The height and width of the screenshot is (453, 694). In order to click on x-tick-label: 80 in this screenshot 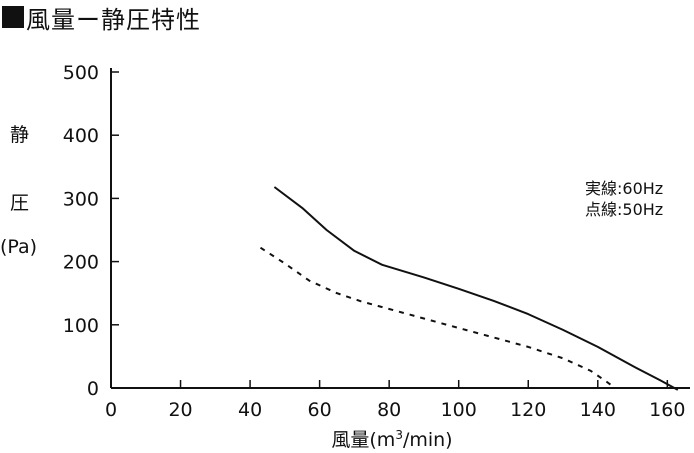, I will do `click(389, 410)`.